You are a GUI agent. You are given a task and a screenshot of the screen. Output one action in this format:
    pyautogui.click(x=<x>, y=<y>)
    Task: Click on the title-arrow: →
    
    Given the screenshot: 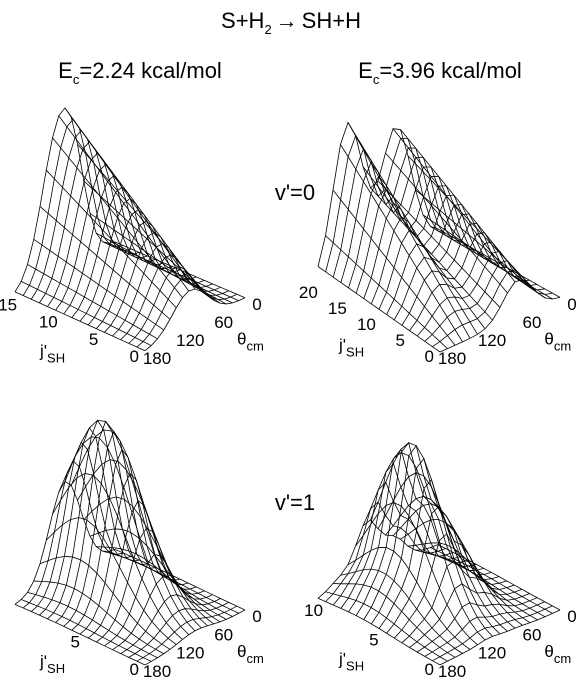 What is the action you would take?
    pyautogui.click(x=287, y=20)
    